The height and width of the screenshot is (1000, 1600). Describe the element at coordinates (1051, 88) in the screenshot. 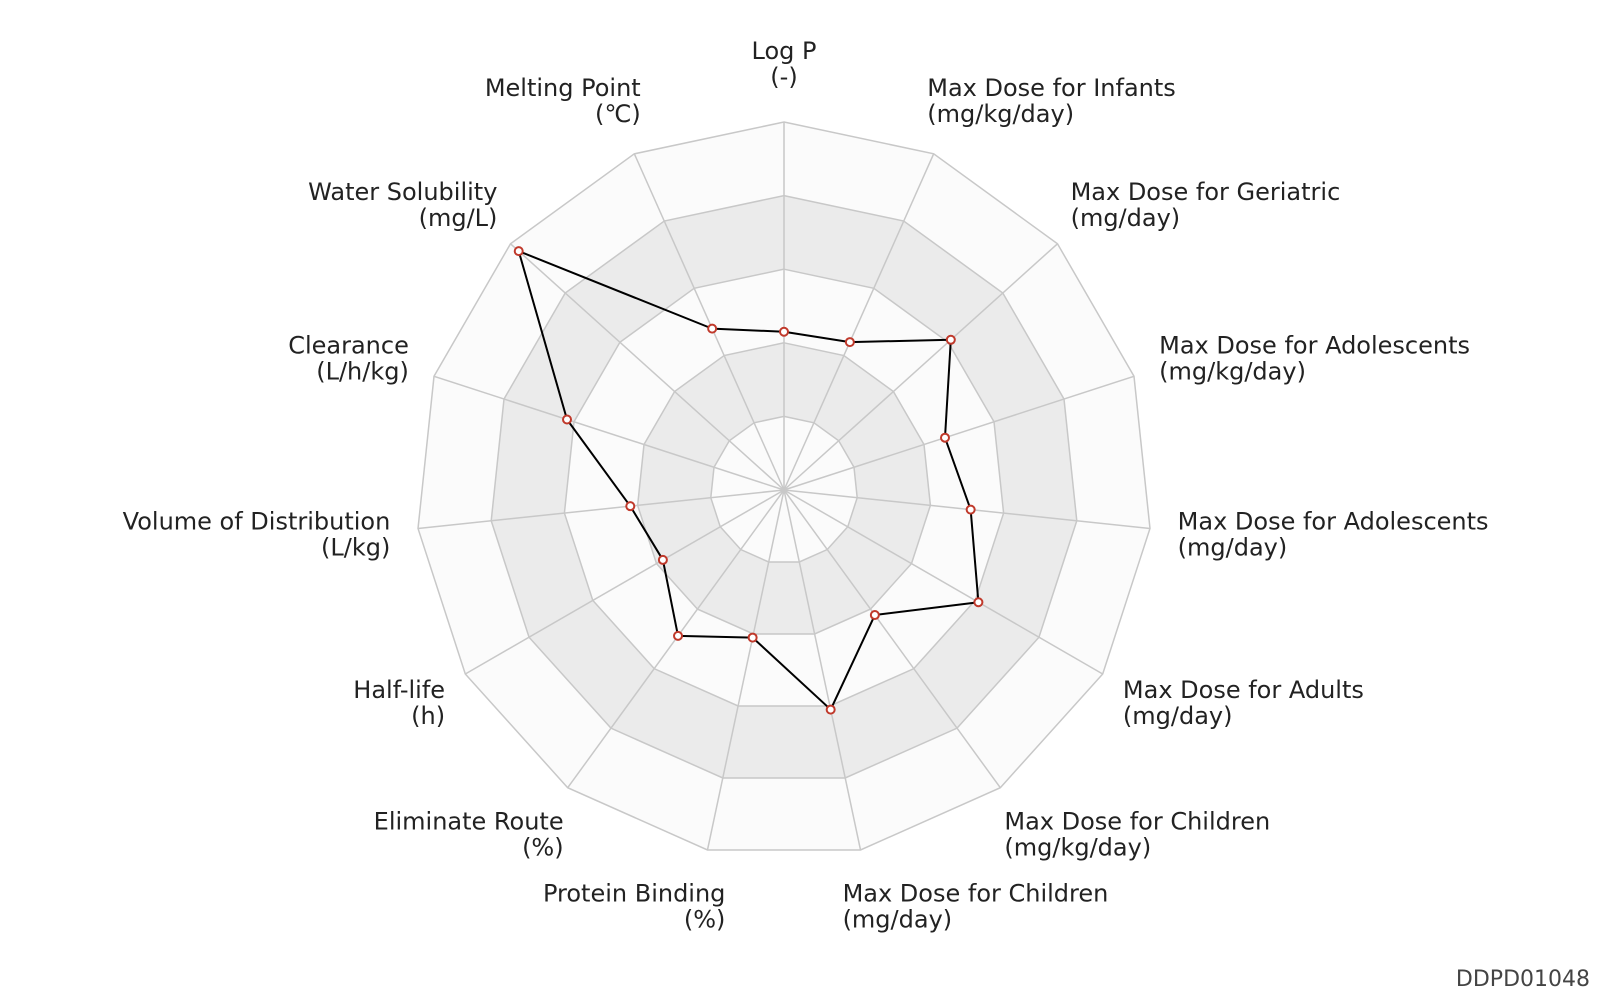

I see `axis-label-name: Max Dose for Infants` at that location.